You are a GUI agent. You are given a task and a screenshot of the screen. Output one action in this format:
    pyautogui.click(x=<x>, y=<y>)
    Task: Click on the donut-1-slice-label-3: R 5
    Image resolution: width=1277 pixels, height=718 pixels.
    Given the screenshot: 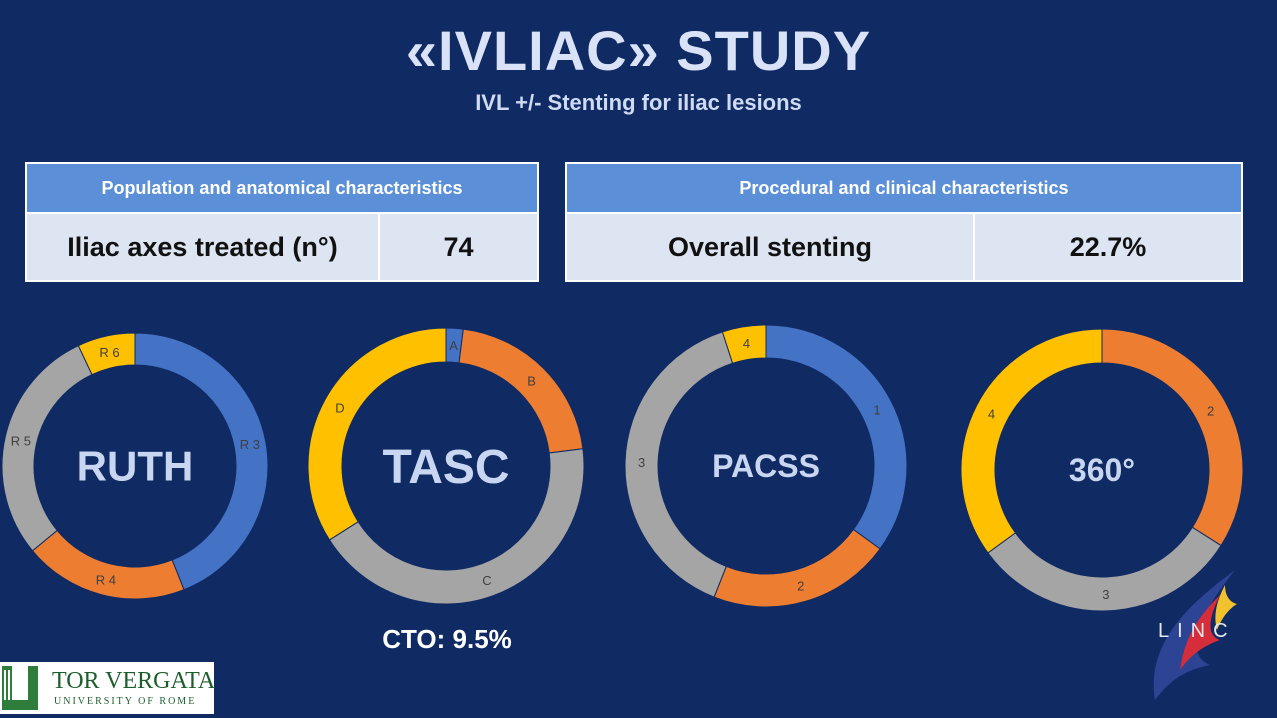 What is the action you would take?
    pyautogui.click(x=21, y=440)
    